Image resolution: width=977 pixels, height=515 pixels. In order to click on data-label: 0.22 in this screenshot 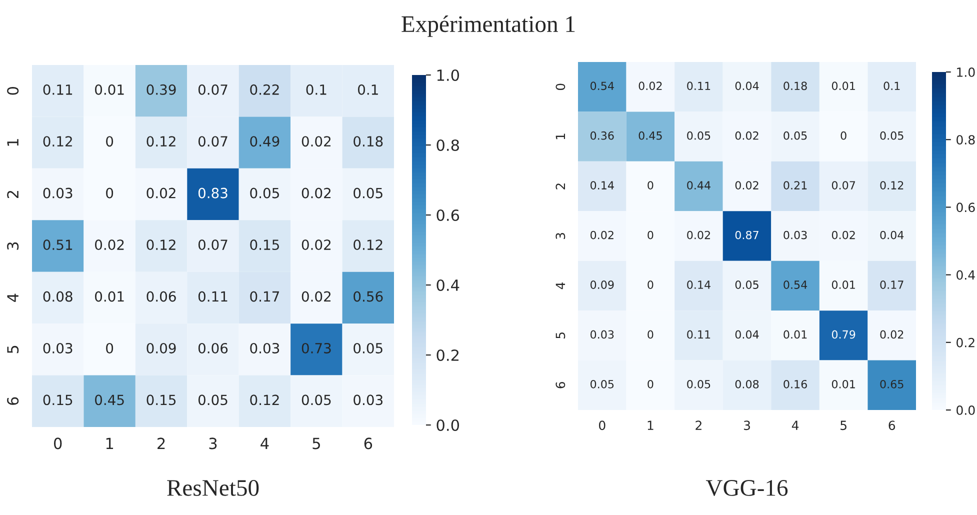, I will do `click(264, 89)`.